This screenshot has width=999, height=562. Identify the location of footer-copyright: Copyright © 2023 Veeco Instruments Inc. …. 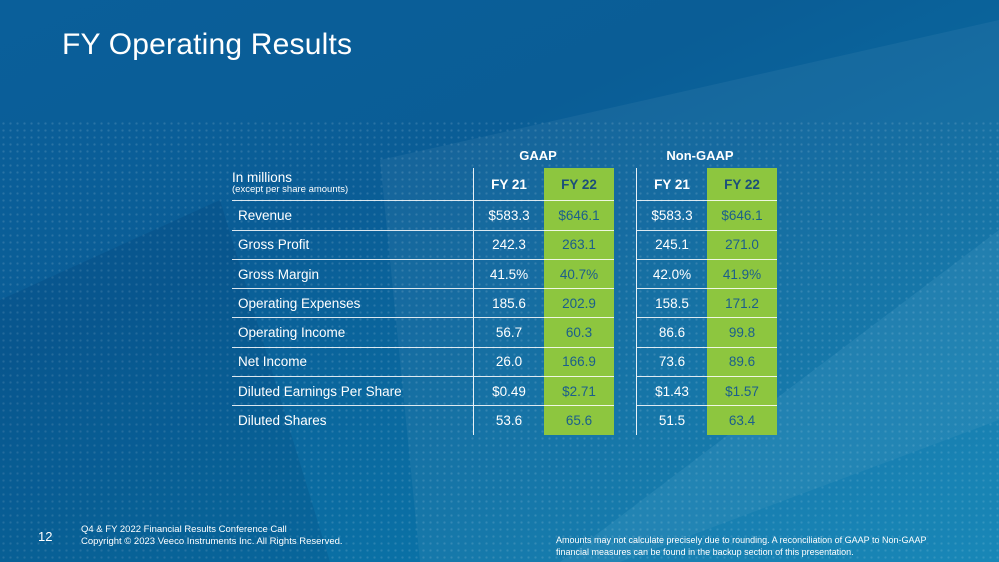
(212, 542).